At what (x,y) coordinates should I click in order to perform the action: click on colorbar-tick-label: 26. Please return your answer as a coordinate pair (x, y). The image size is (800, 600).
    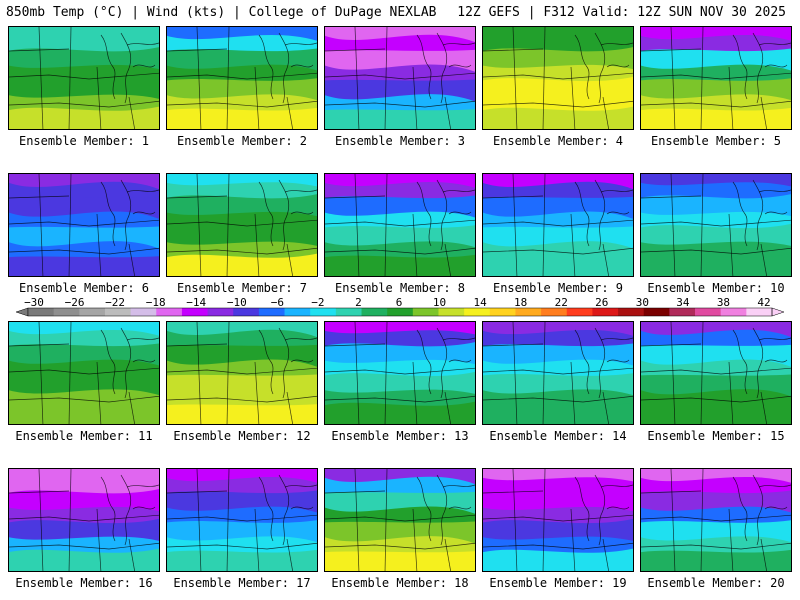
    Looking at the image, I should click on (601, 302).